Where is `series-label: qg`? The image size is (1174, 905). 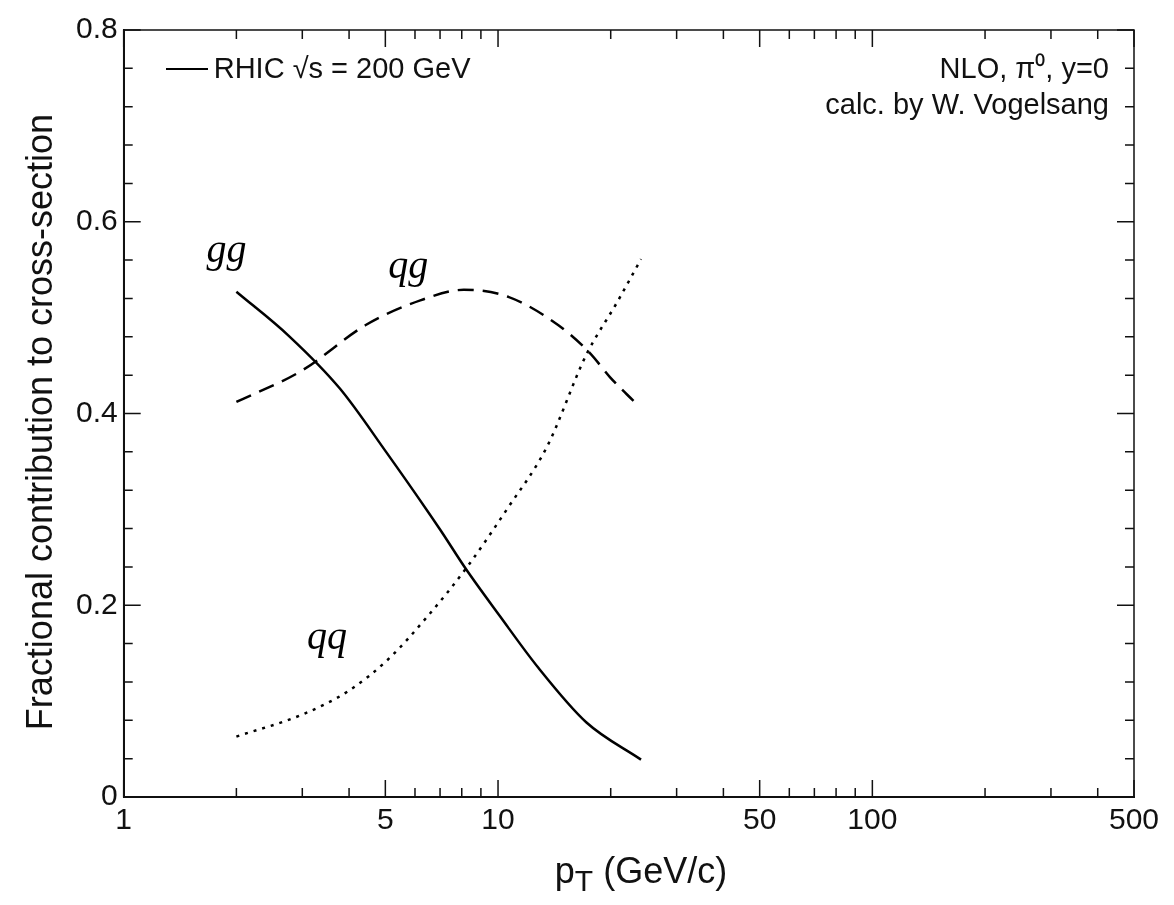
series-label: qg is located at coordinates (408, 265).